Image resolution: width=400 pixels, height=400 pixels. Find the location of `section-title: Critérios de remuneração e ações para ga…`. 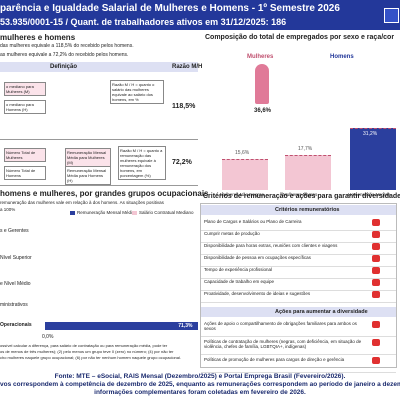

section-title: Critérios de remuneração e ações para ga… is located at coordinates (301, 196).